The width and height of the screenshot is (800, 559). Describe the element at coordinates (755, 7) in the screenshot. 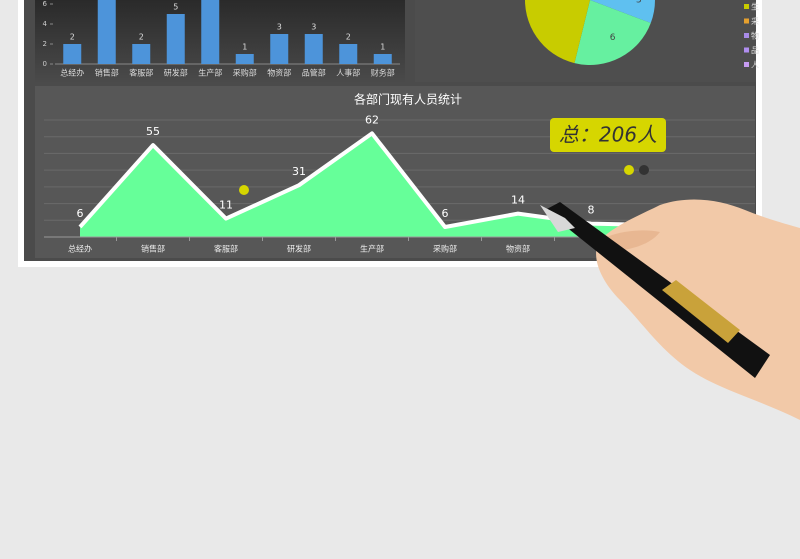

I see `legend-label: 生` at that location.